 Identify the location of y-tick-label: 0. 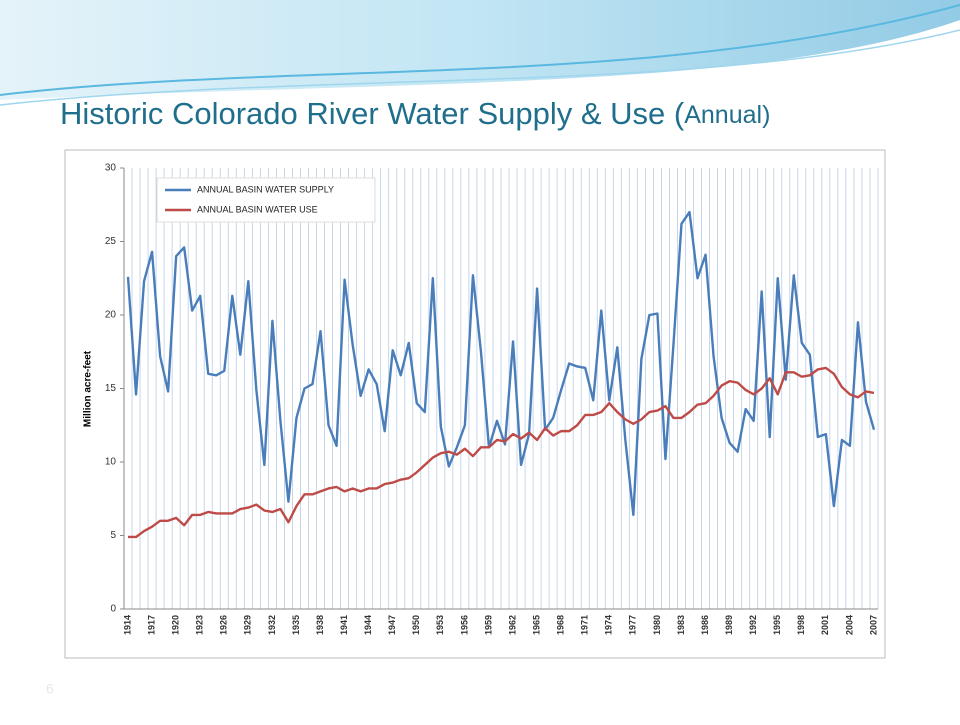
(113, 609).